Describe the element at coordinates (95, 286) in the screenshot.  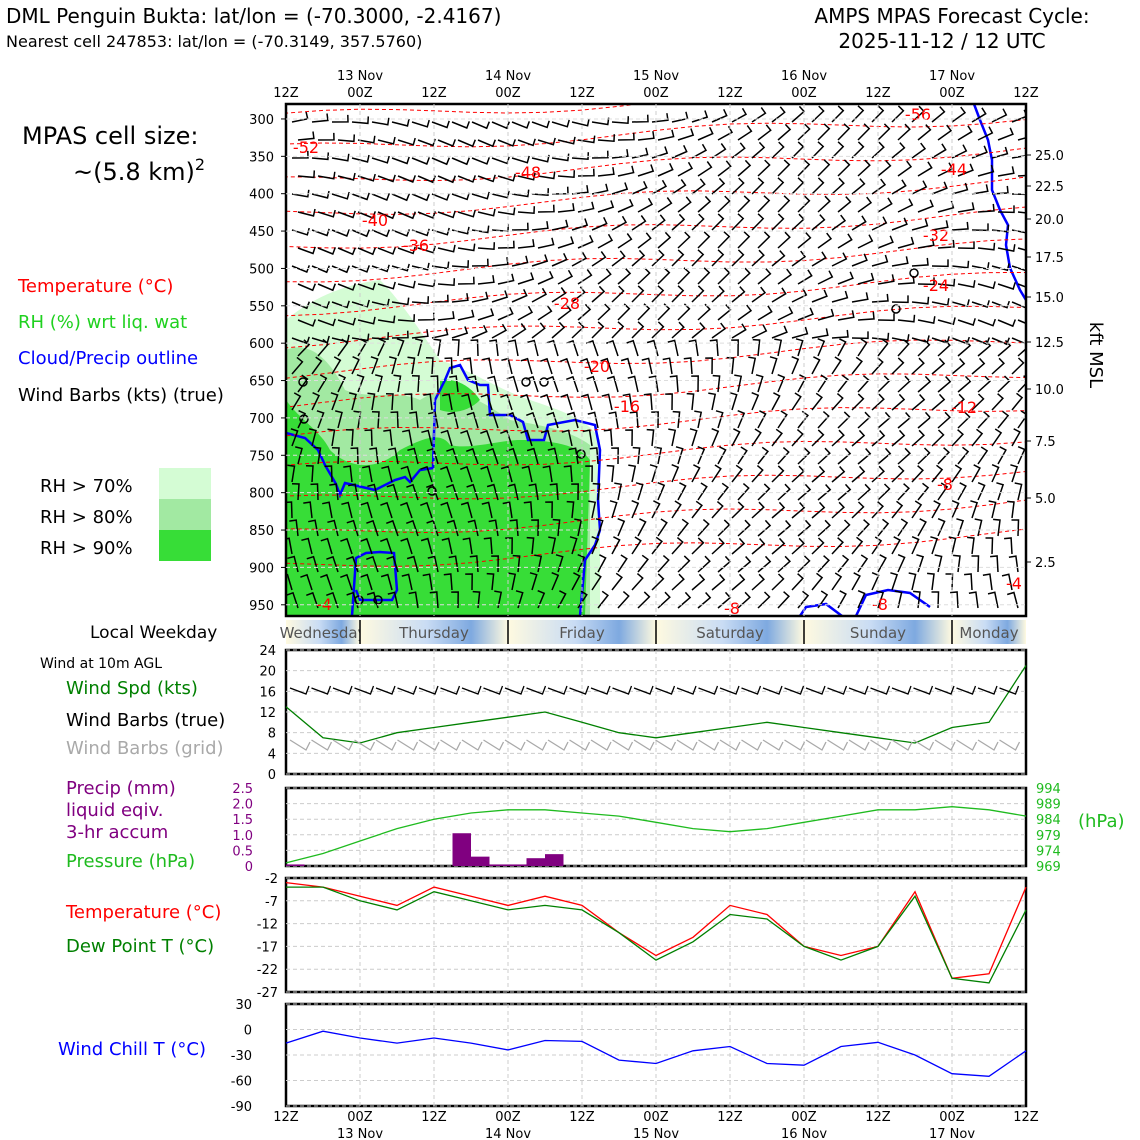
I see `legend-temperature: Temperature (°C)` at that location.